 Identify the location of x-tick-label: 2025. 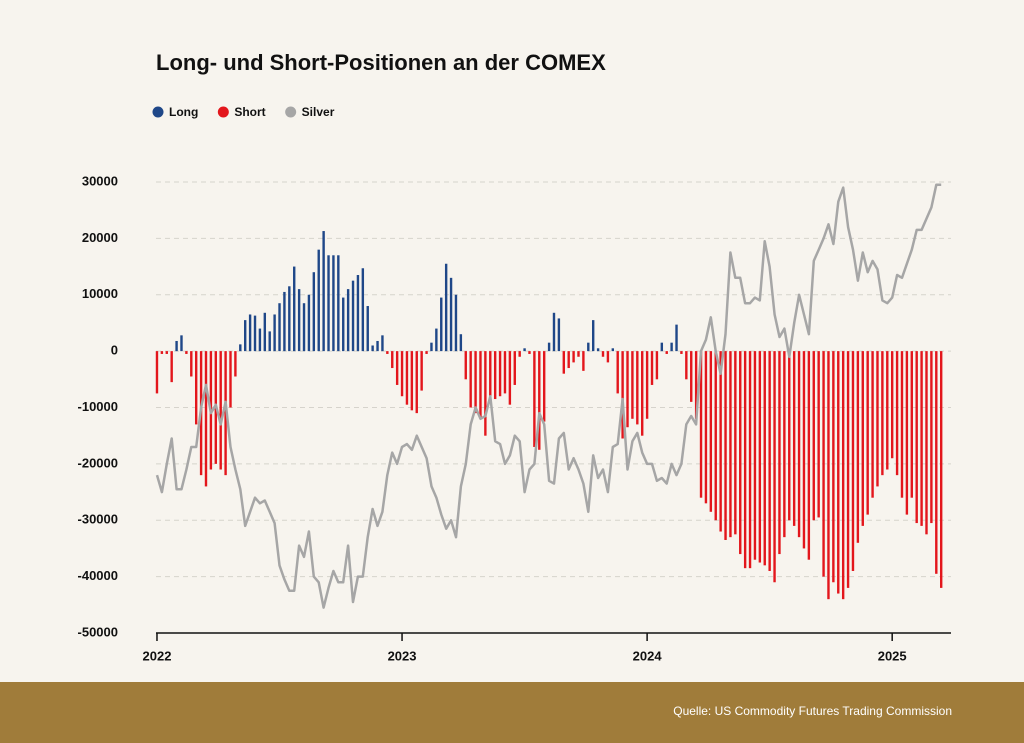
(892, 655).